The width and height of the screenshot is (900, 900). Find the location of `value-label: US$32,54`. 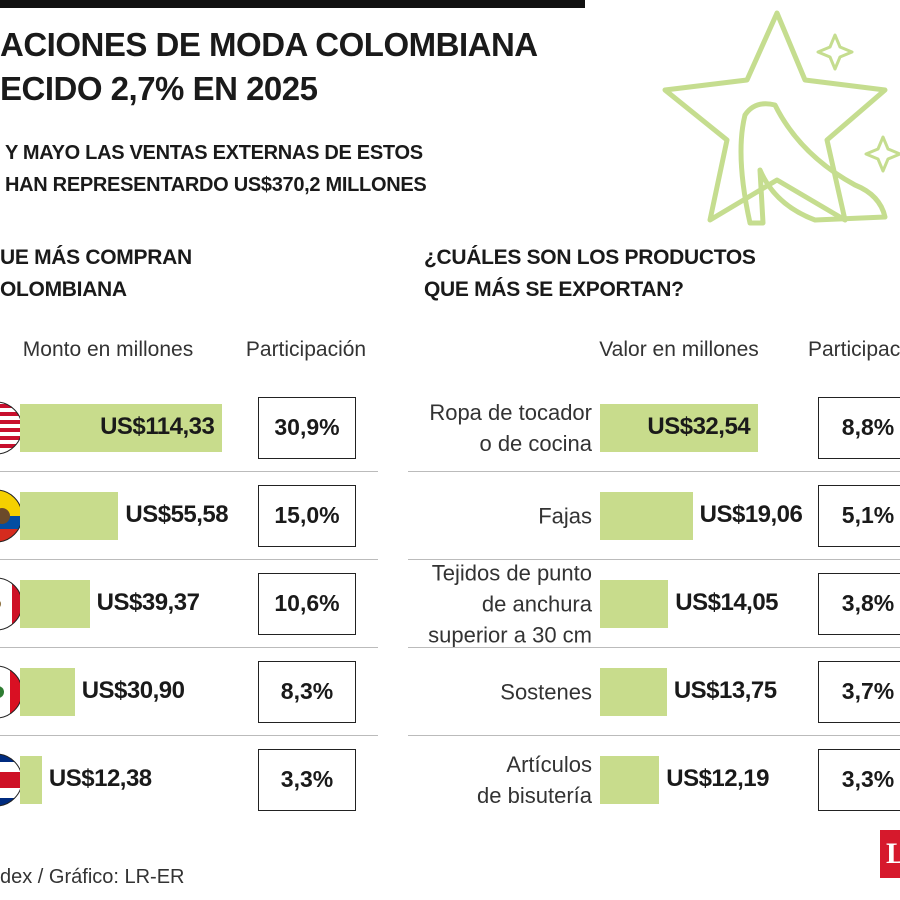

value-label: US$32,54 is located at coordinates (699, 426).